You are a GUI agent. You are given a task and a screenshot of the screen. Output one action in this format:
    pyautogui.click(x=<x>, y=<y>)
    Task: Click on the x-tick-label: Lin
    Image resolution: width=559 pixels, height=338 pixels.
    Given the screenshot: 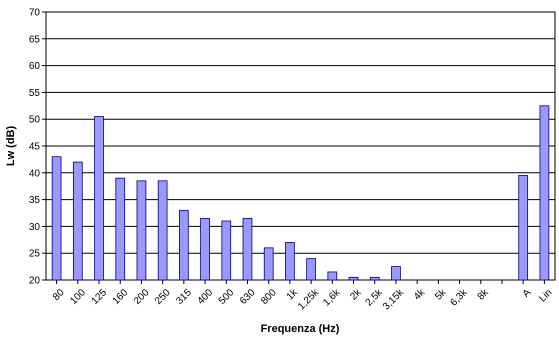 What is the action you would take?
    pyautogui.click(x=545, y=295)
    